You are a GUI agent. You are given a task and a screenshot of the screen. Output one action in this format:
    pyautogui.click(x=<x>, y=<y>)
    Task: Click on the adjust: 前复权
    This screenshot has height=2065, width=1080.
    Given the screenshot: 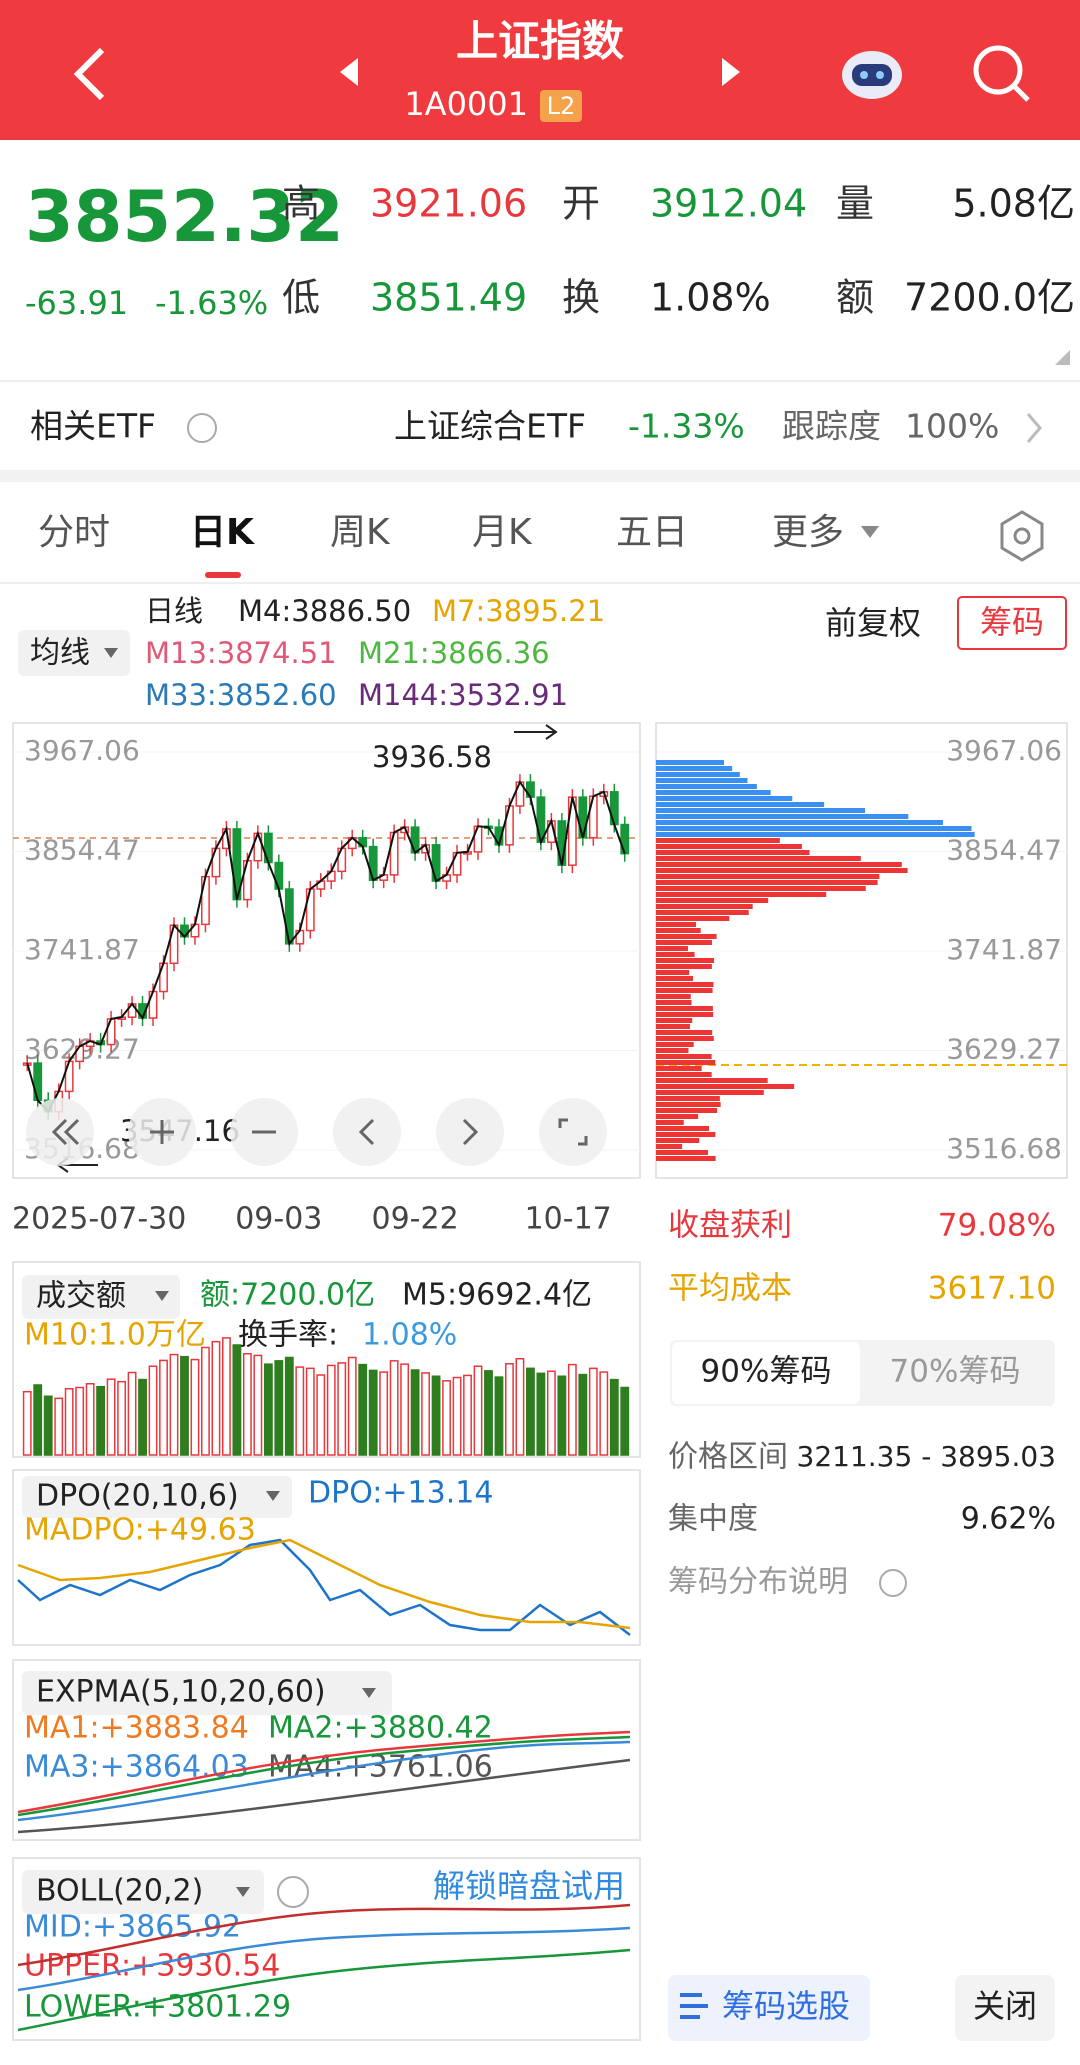 What is the action you would take?
    pyautogui.click(x=873, y=623)
    